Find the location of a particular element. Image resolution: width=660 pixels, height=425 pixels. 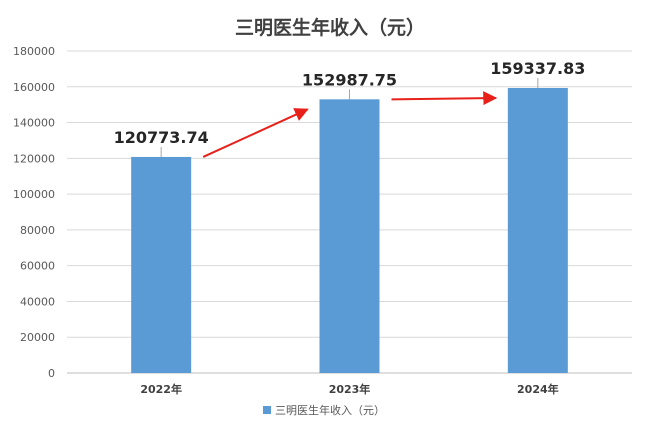

x-axis-categories: 2022年 2023年 2024年 is located at coordinates (349, 389).